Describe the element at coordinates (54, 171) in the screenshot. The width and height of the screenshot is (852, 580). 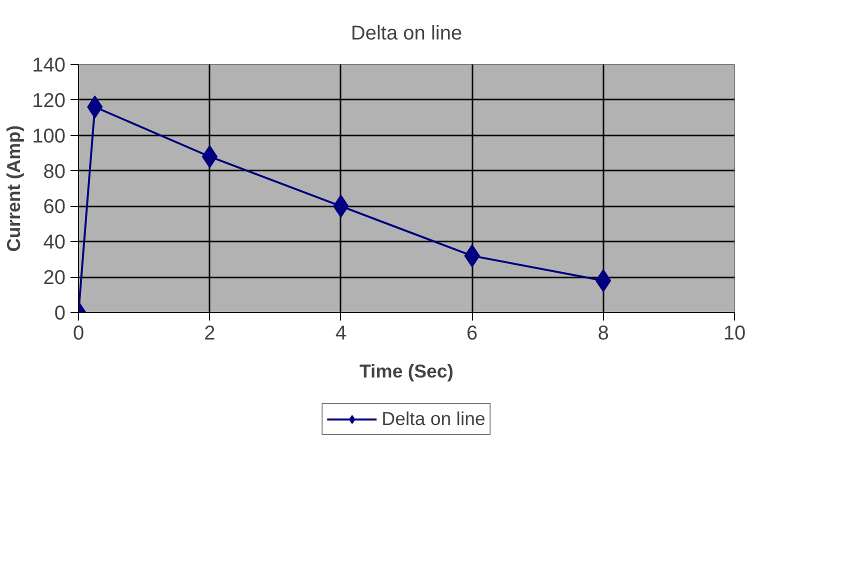
I see `y-tick-label: 80` at that location.